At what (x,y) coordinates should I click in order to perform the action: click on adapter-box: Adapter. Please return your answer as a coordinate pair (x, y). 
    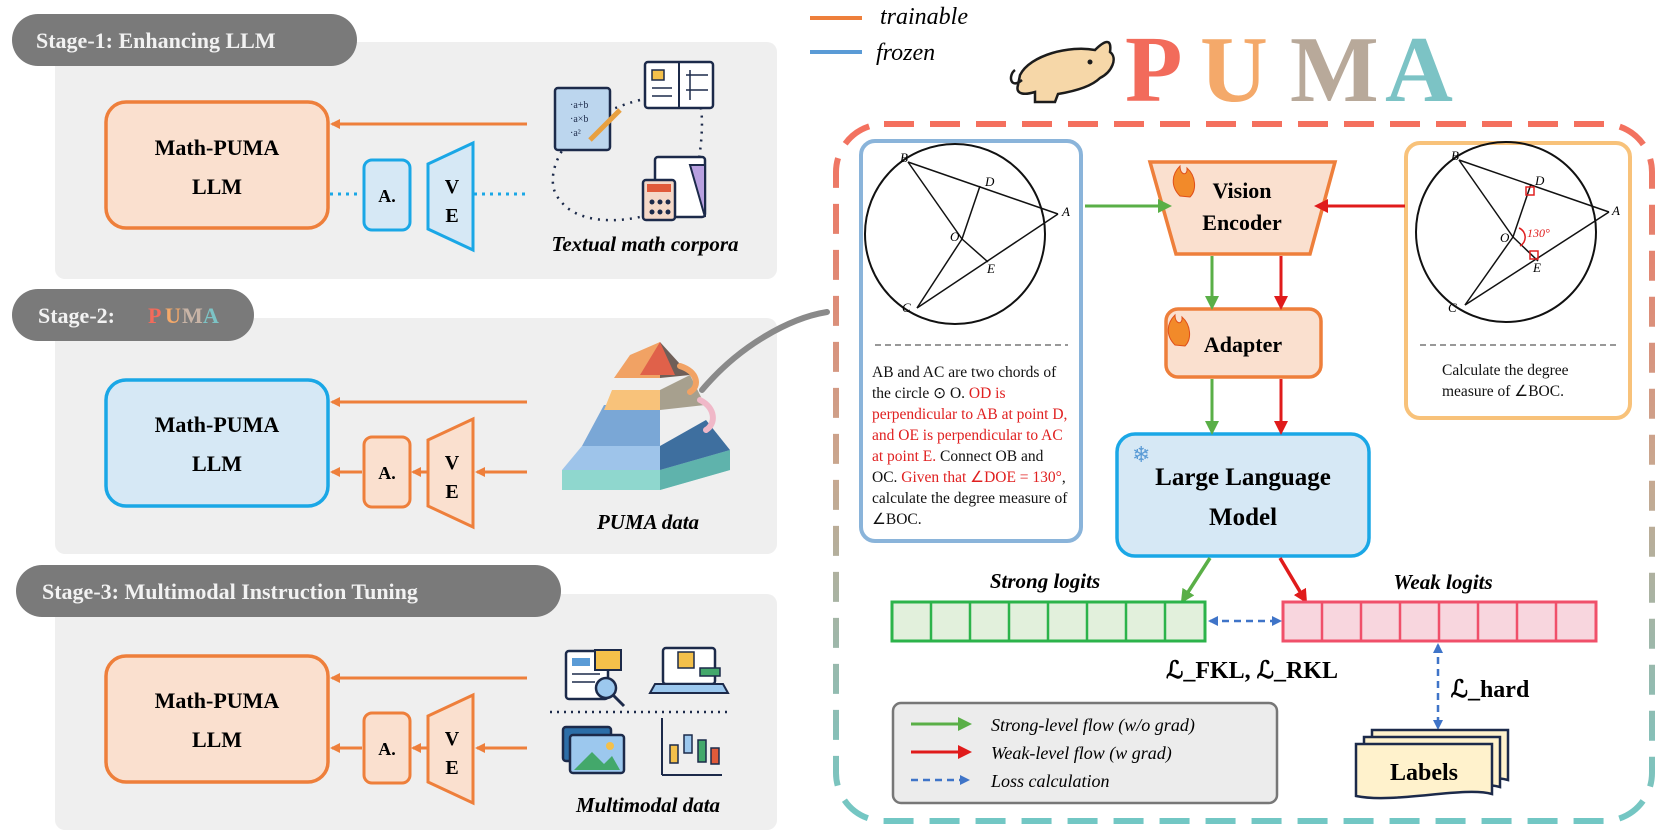
    Looking at the image, I should click on (1243, 343).